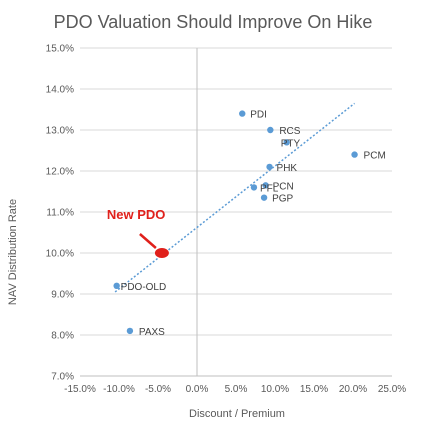  Describe the element at coordinates (213, 22) in the screenshot. I see `chart-title: PDO Valuation Should Improve On Hike` at that location.